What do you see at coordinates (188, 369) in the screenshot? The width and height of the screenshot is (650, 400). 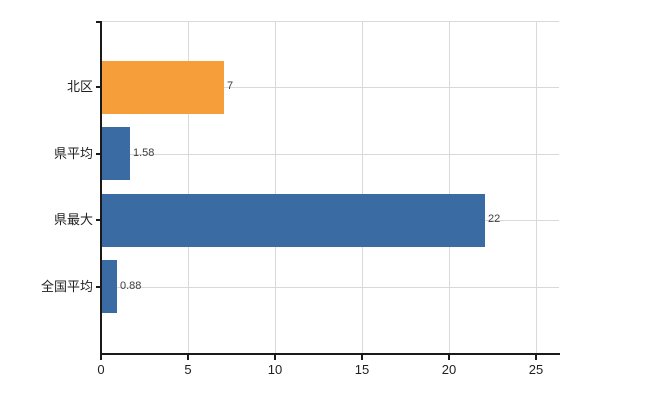 I see `x-tick-label: 5` at bounding box center [188, 369].